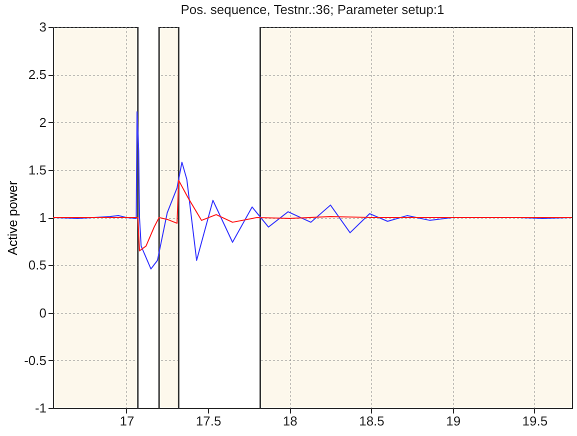  Describe the element at coordinates (535, 421) in the screenshot. I see `x-tick-label: 19.5` at that location.